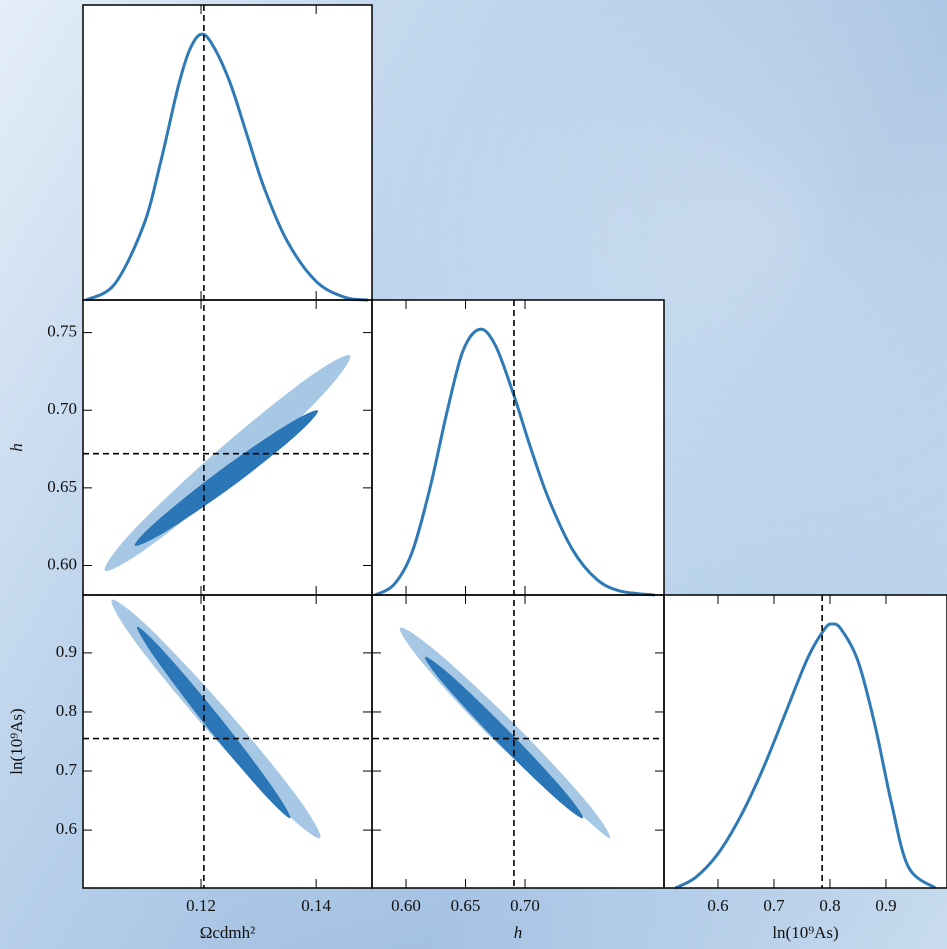  I want to click on y-tick-label: 0.9, so click(66, 651).